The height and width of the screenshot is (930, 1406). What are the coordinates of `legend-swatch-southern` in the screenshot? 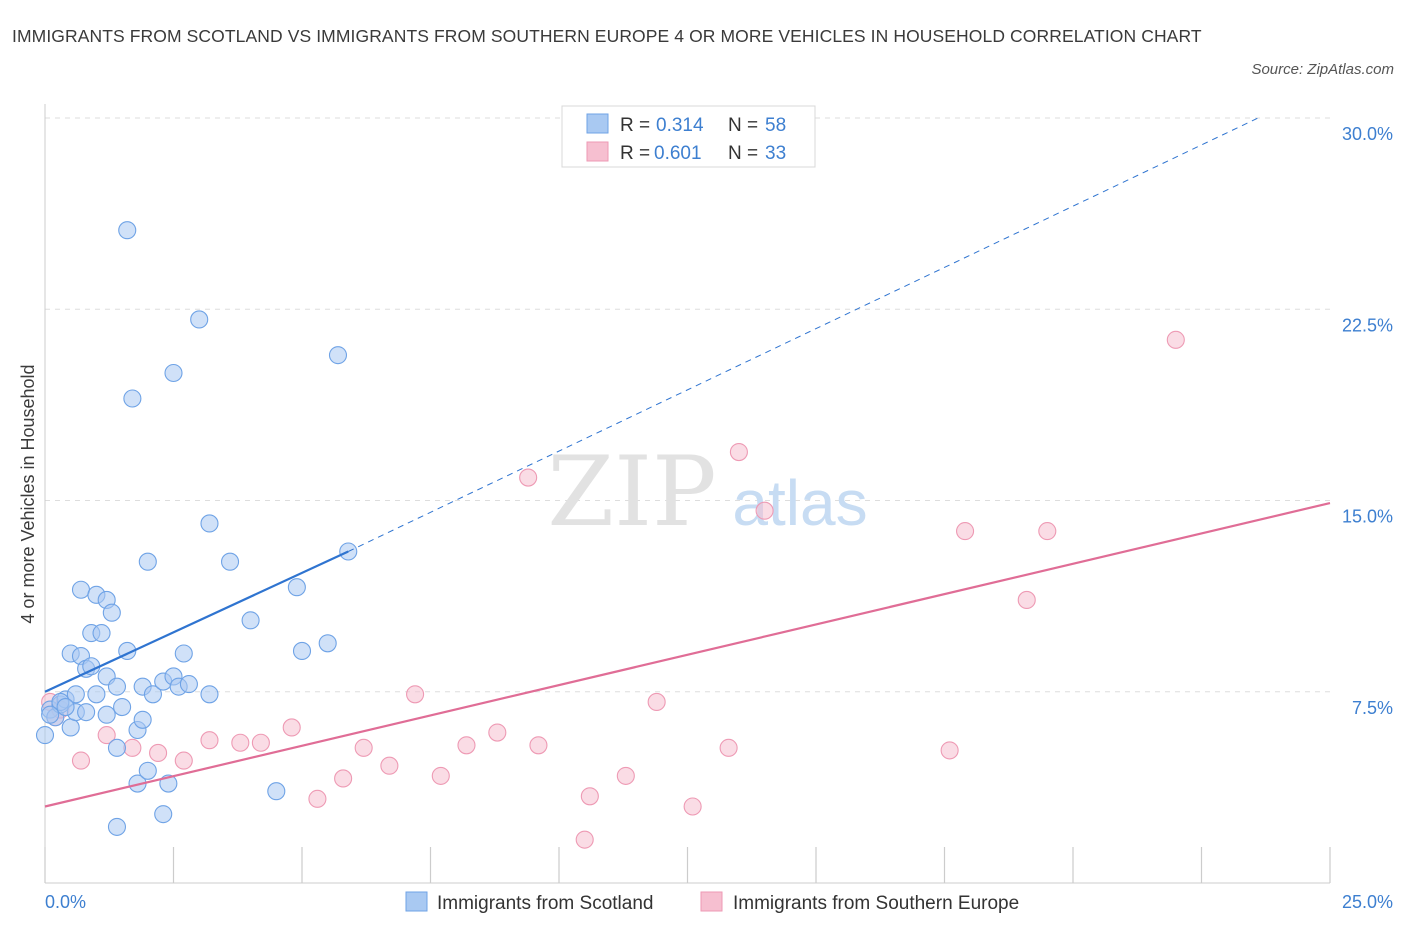 It's located at (597, 151).